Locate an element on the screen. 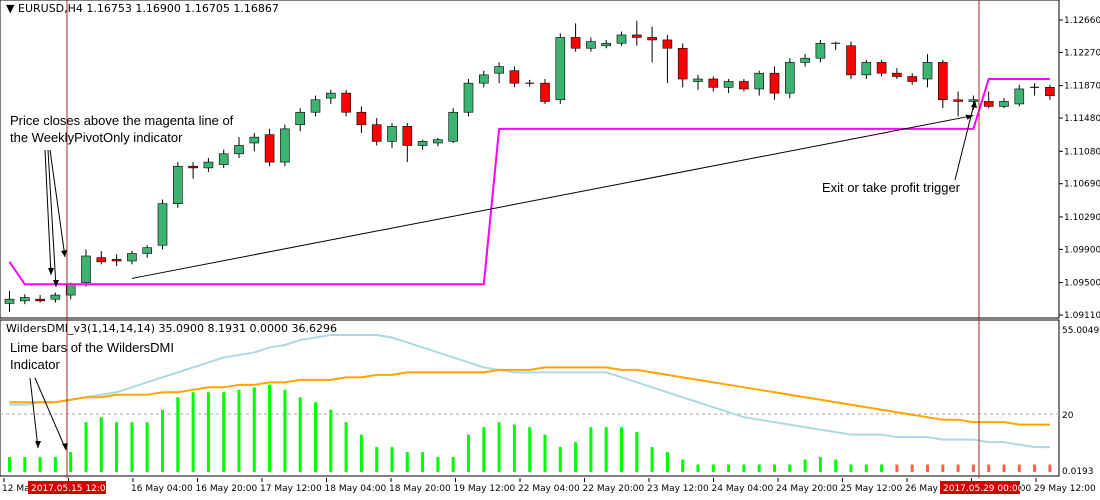 The width and height of the screenshot is (1100, 500). annotation-lime-1: Lime bars of the WildersDMI is located at coordinates (92, 347).